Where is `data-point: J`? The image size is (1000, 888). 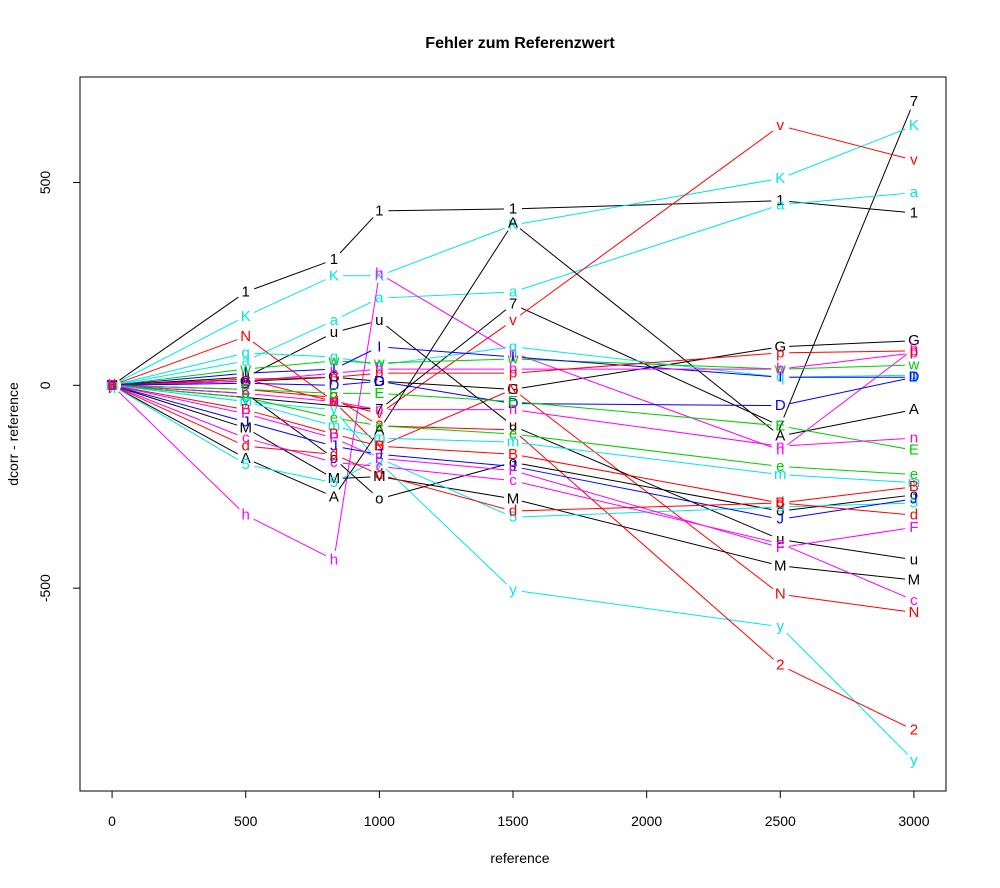
data-point: J is located at coordinates (914, 498).